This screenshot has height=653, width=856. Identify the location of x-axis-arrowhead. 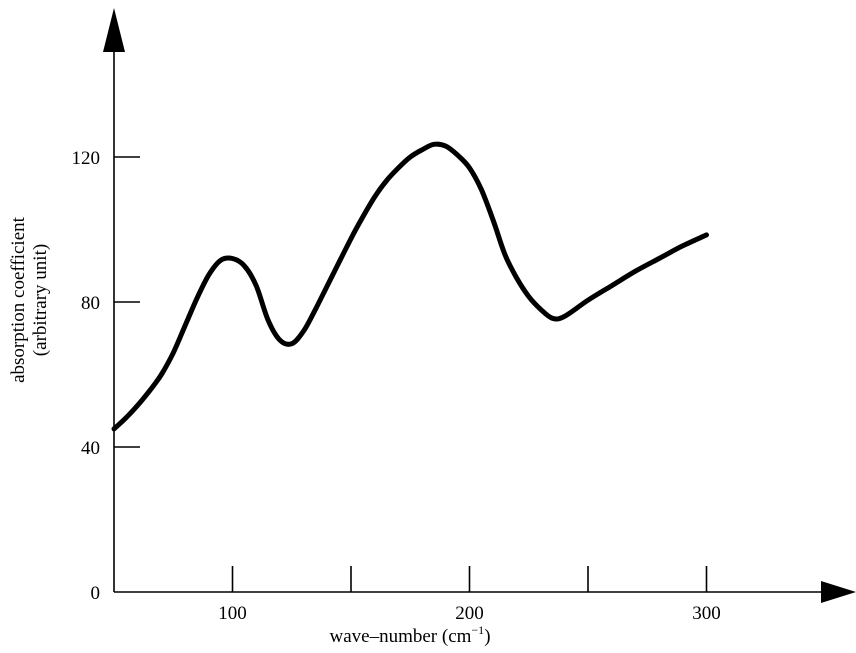
(838, 592).